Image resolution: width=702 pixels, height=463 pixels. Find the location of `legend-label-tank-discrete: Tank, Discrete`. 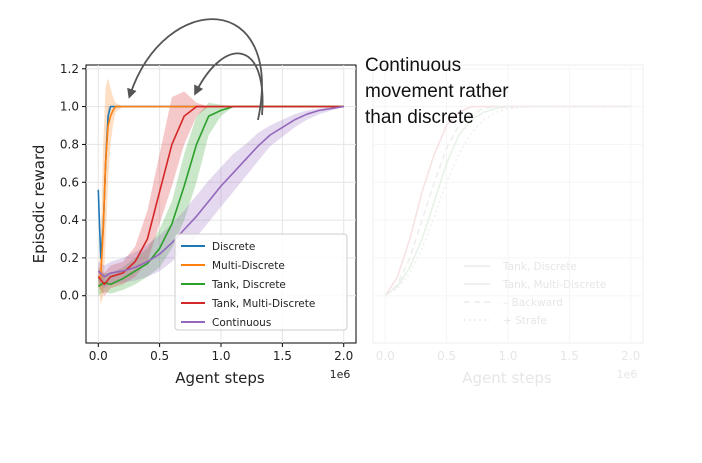

legend-label-tank-discrete: Tank, Discrete is located at coordinates (248, 285).